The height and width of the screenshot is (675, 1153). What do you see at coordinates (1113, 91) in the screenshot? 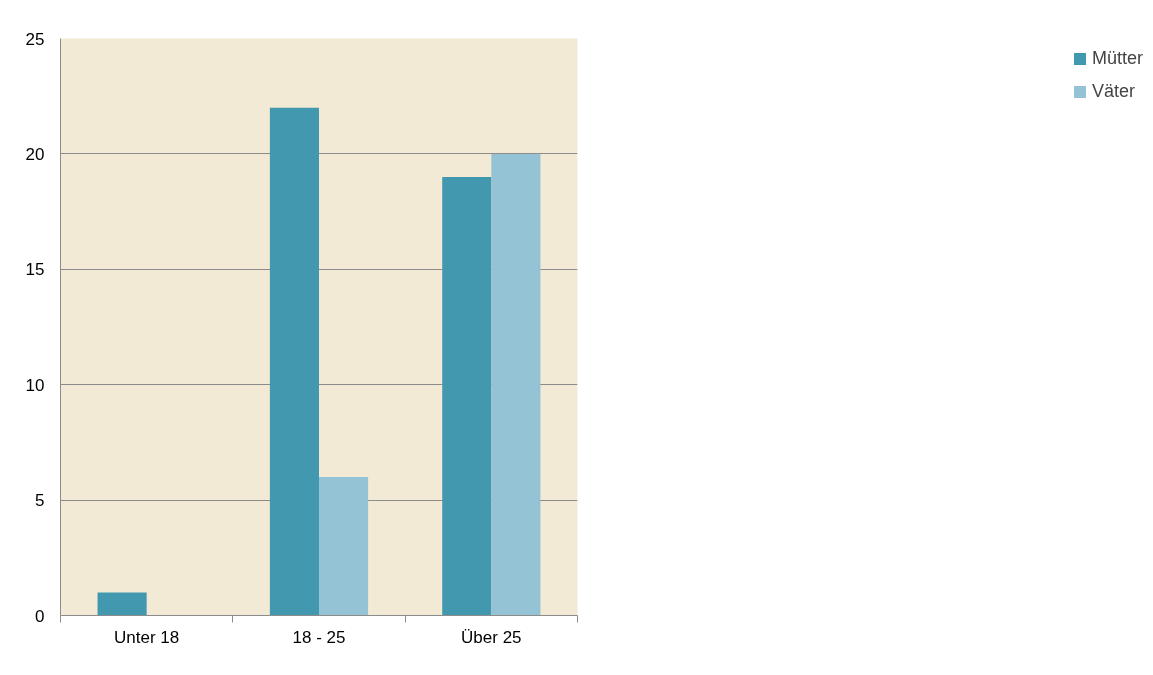
I see `legend-label: Väter` at bounding box center [1113, 91].